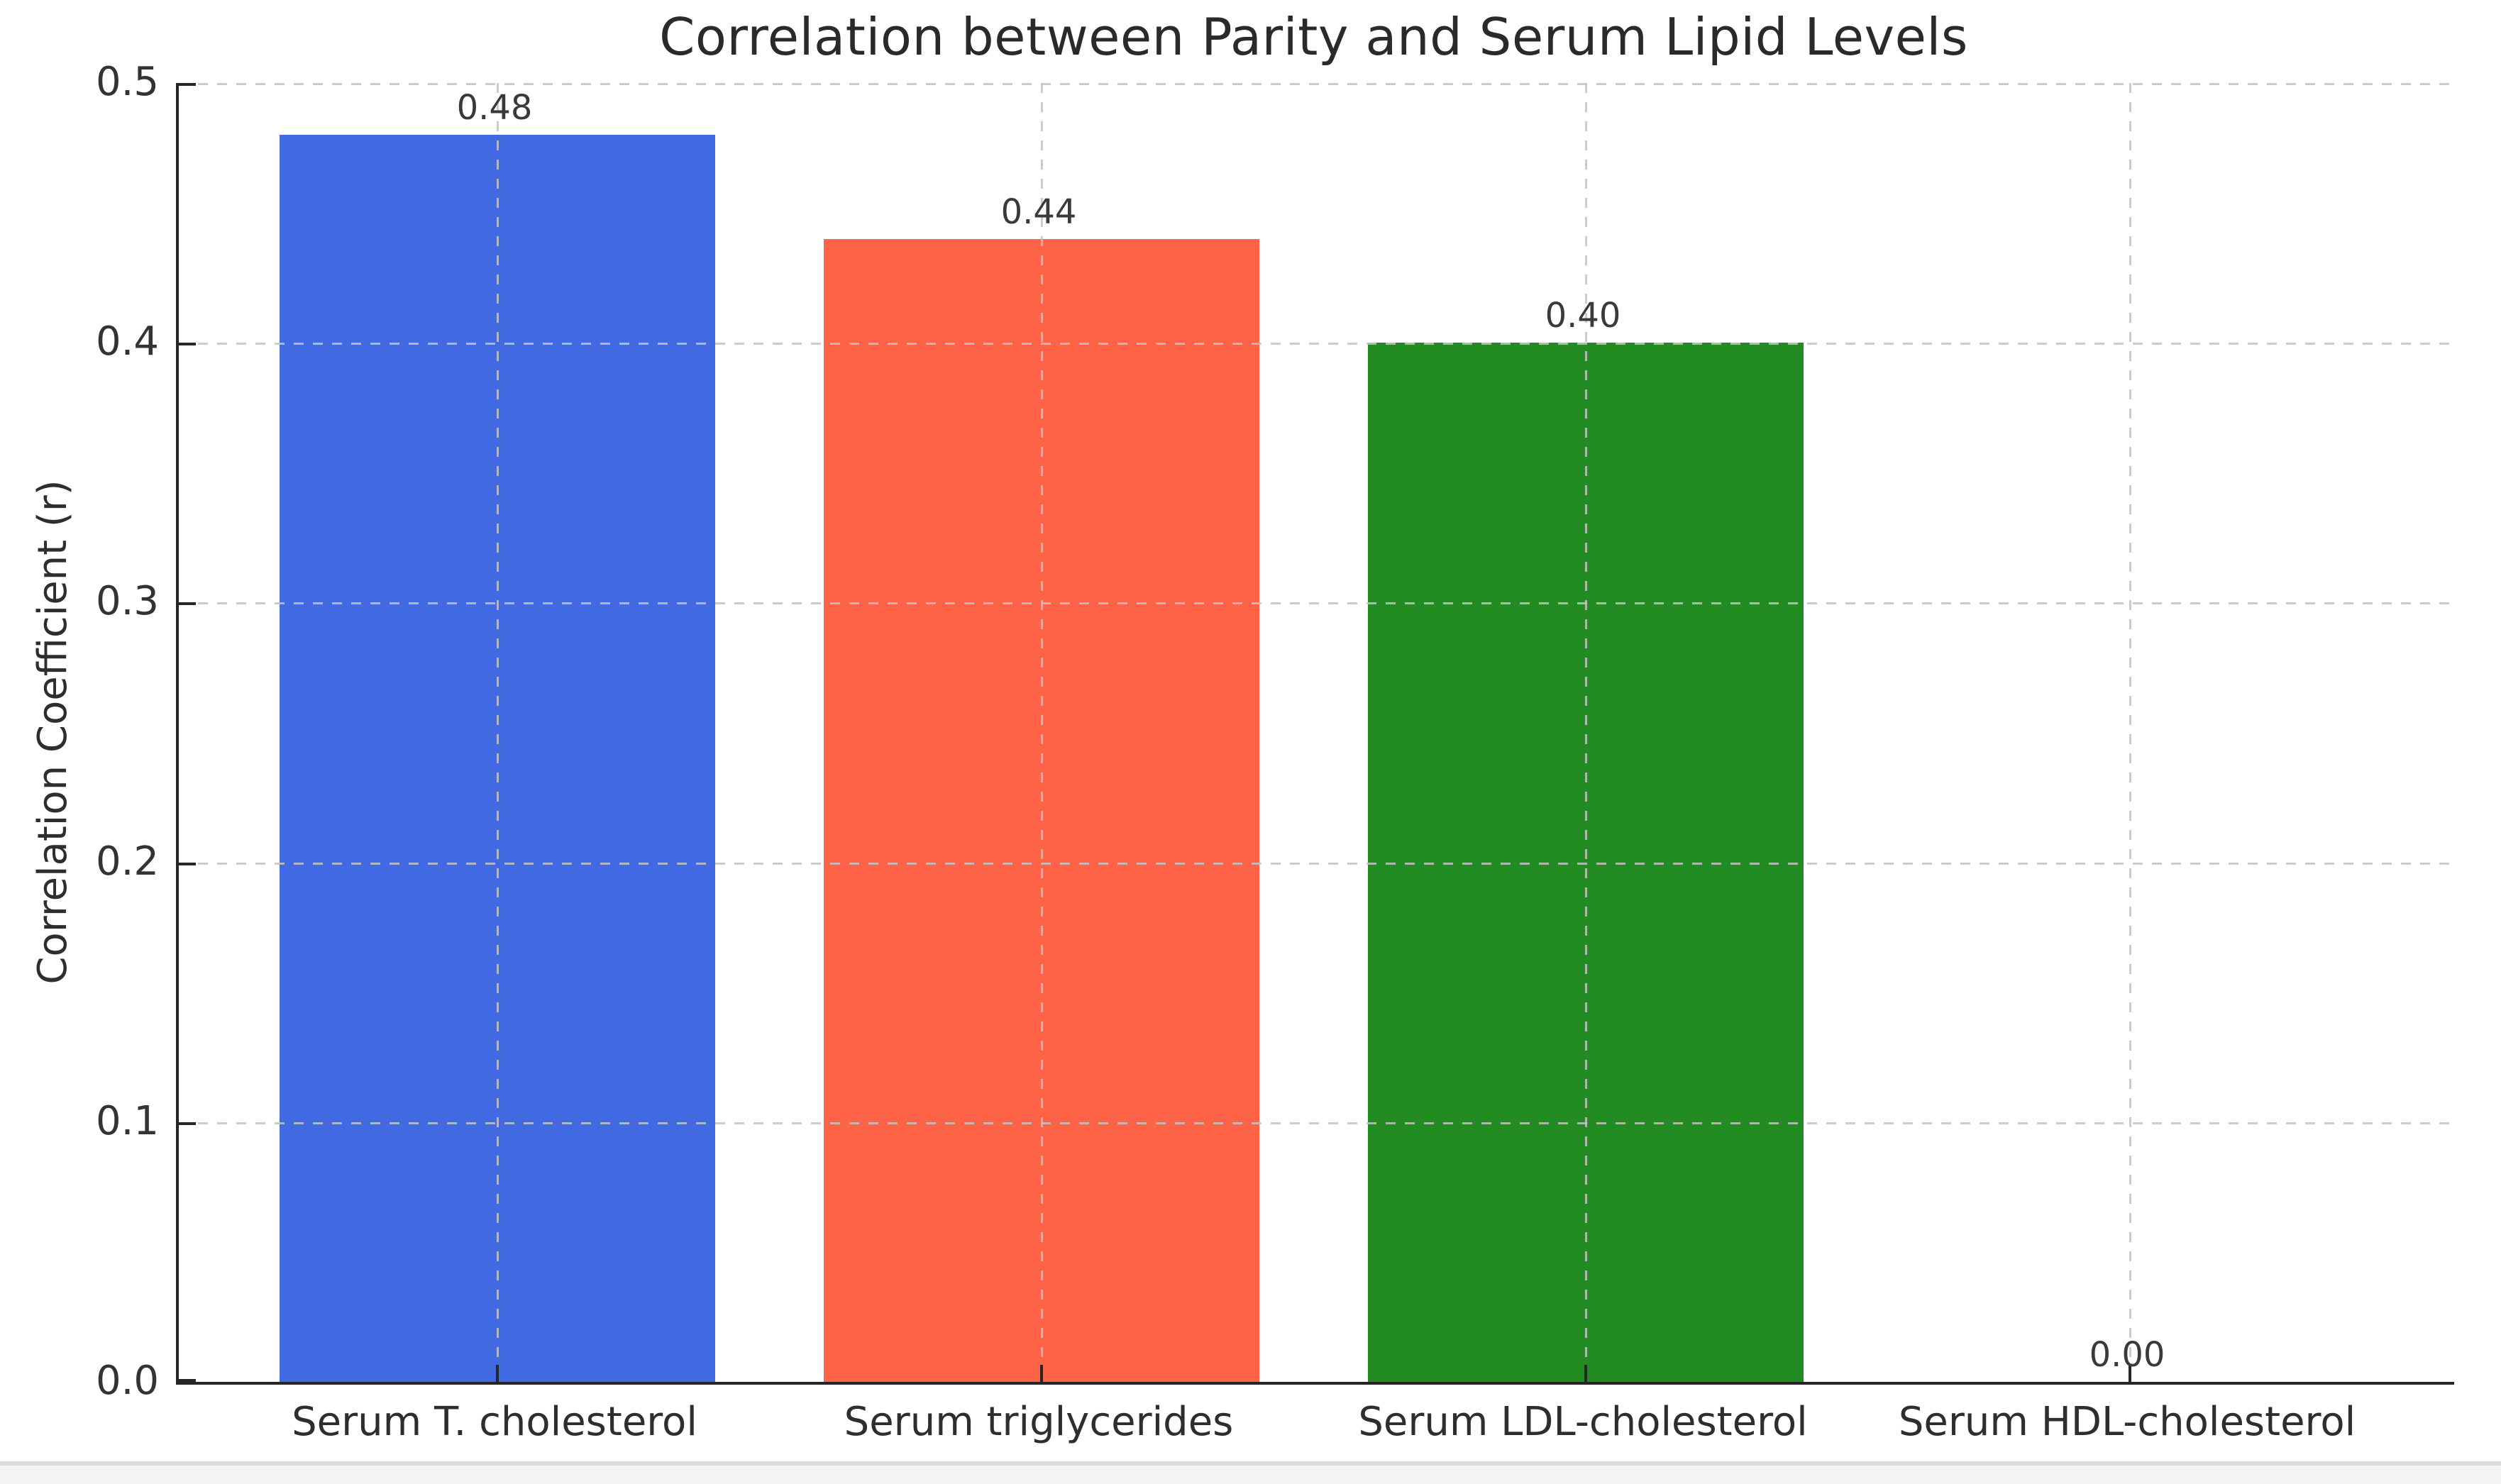  What do you see at coordinates (2127, 1355) in the screenshot?
I see `bar-value-label: 0.00` at bounding box center [2127, 1355].